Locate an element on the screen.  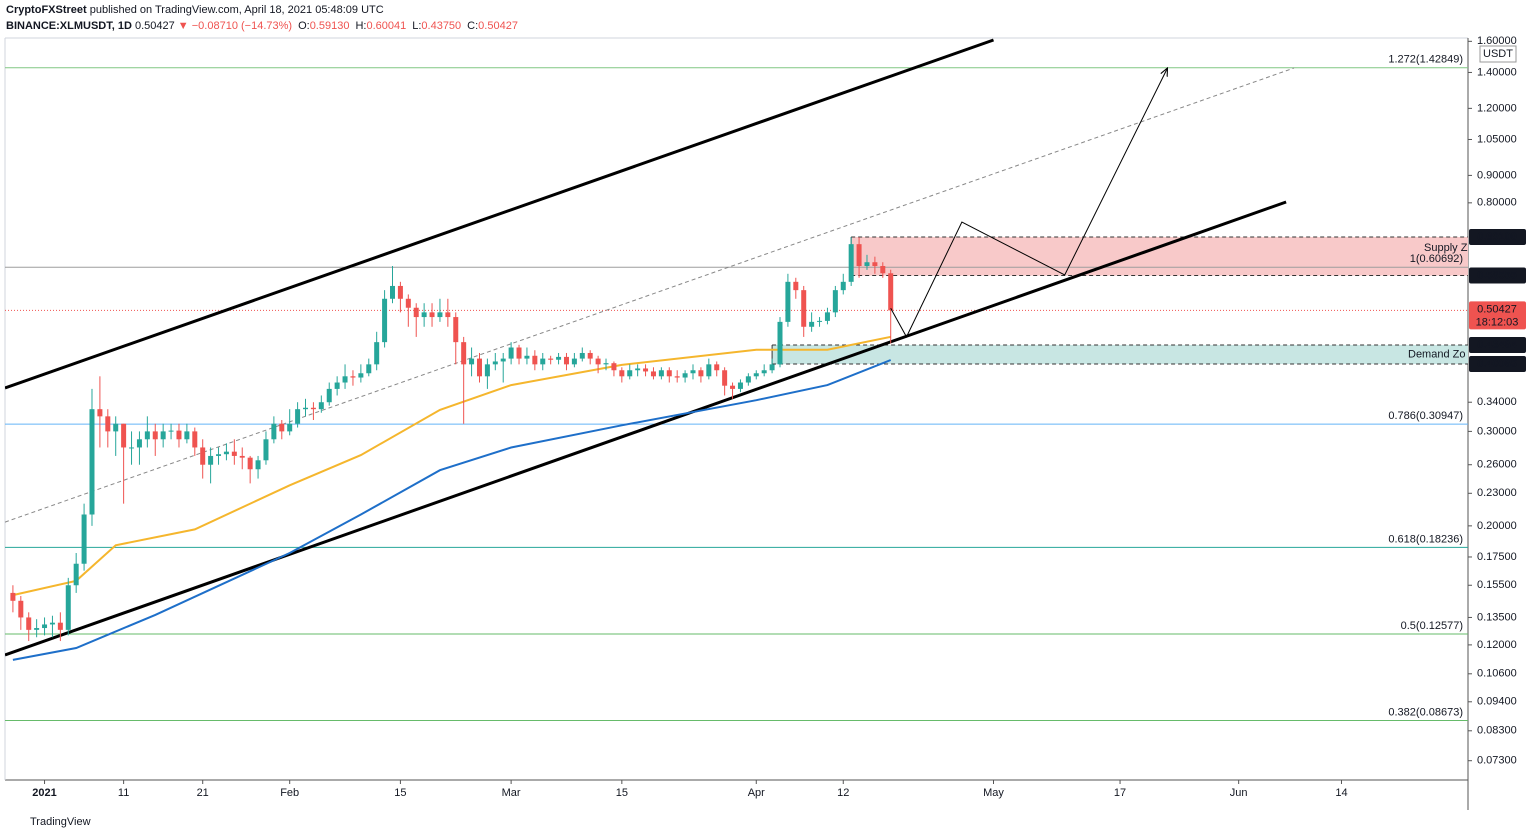
y-tick-label: 0.20000 is located at coordinates (1497, 526).